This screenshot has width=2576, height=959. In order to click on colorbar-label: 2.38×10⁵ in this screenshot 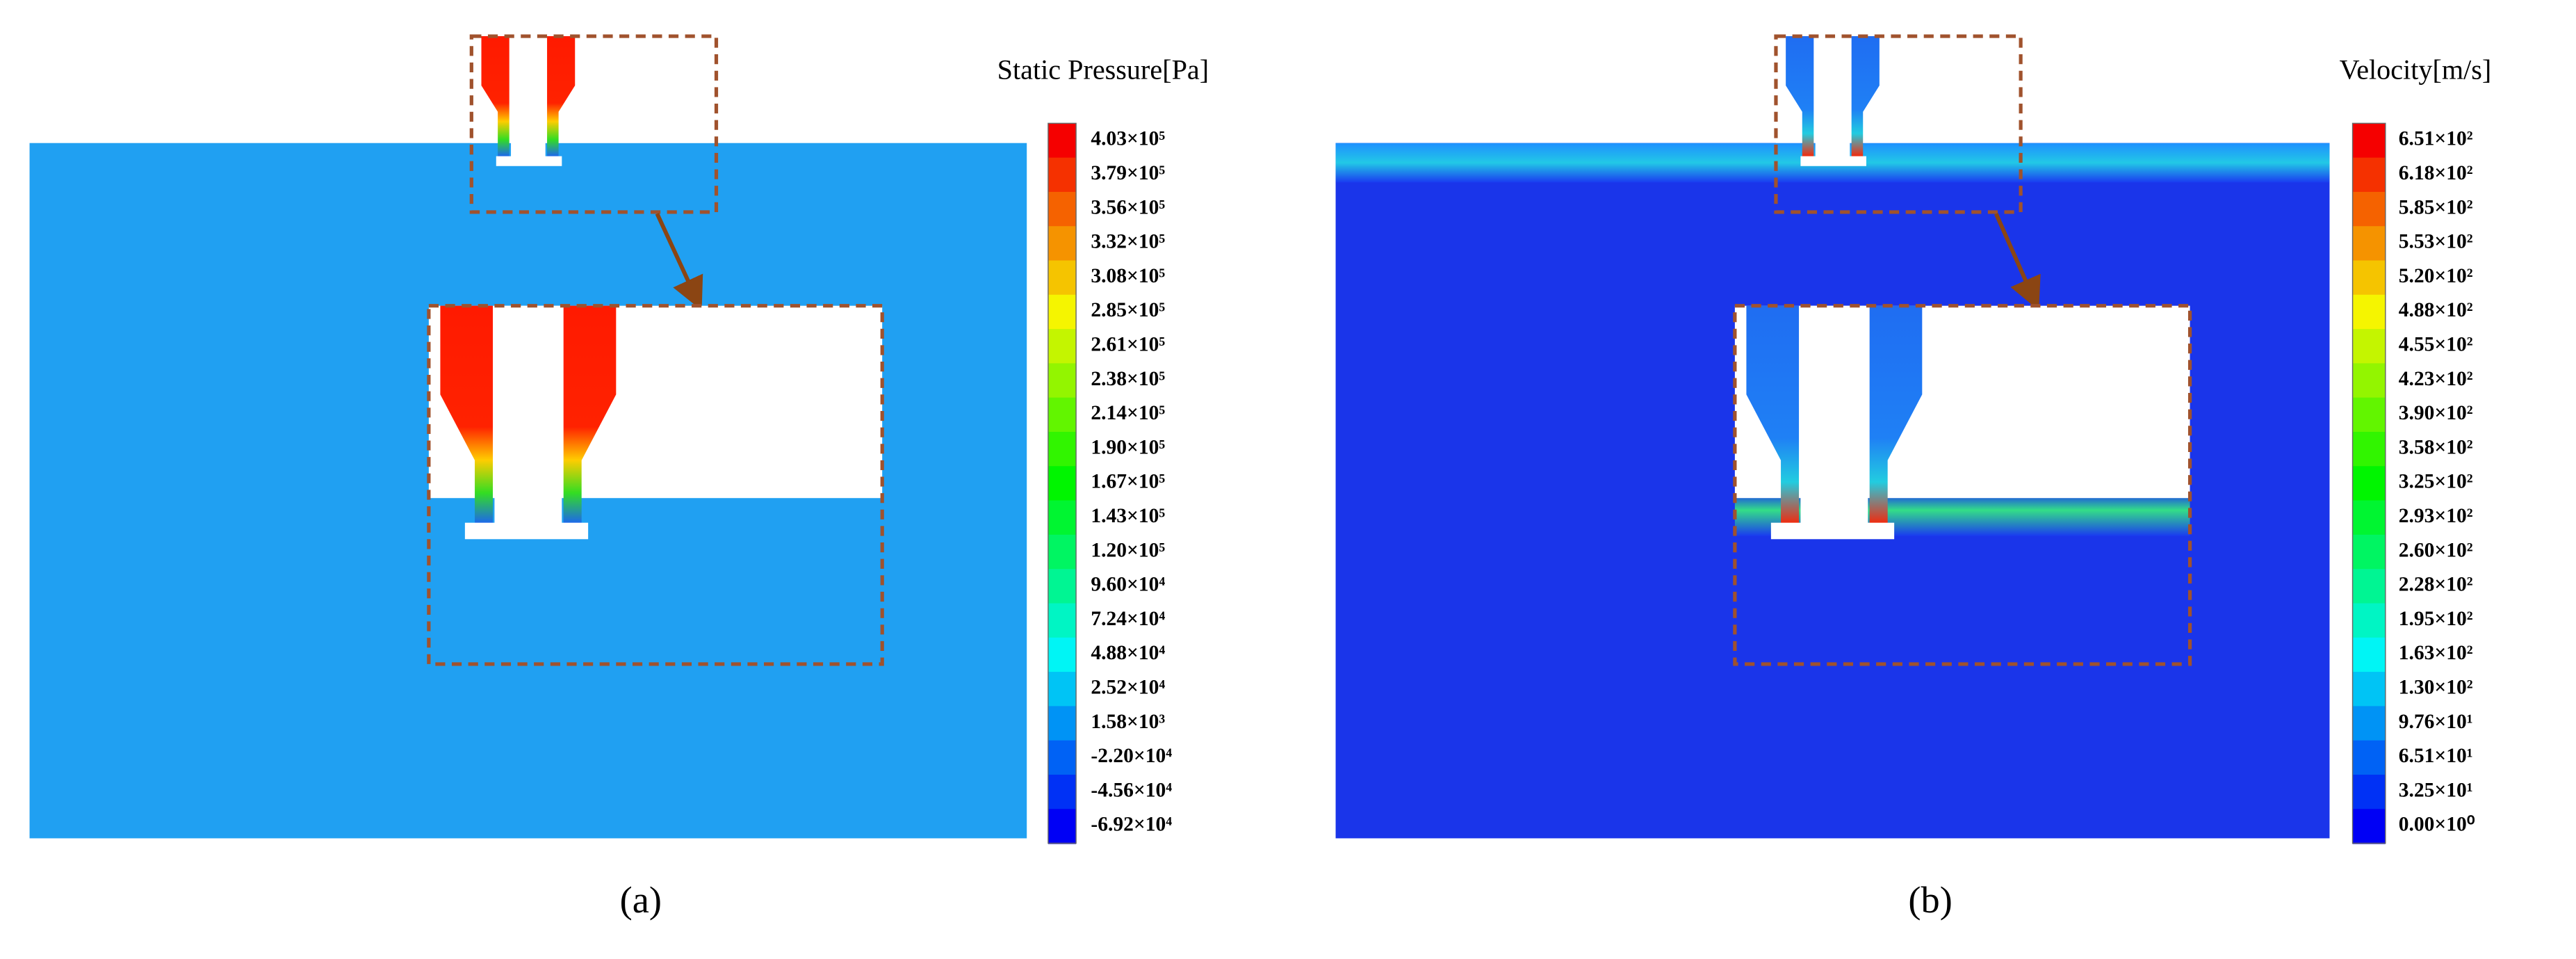, I will do `click(1128, 379)`.